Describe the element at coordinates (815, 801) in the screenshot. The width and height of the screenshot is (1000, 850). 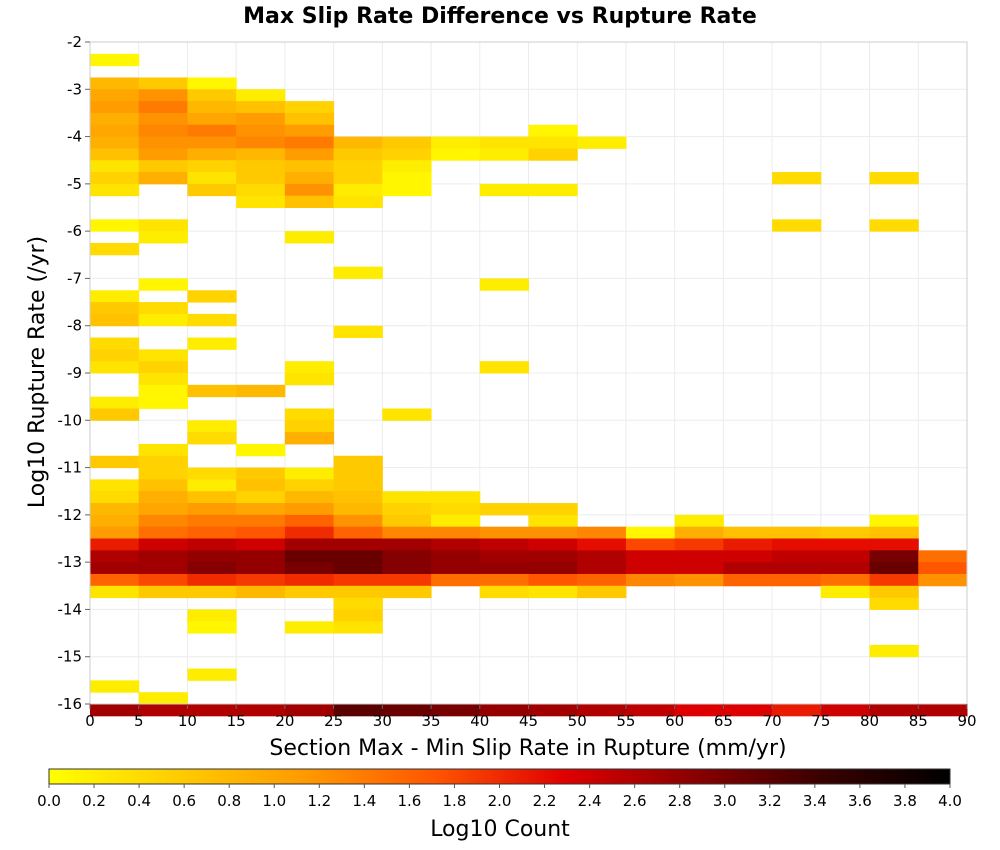
I see `colorbar-tick-label: 3.4` at that location.